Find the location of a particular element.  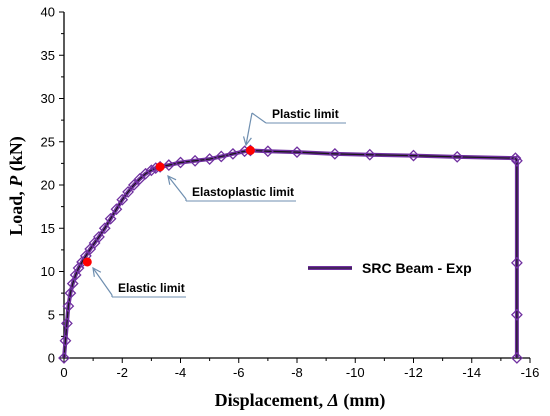

axis-title-unit: (mm) is located at coordinates (362, 400).